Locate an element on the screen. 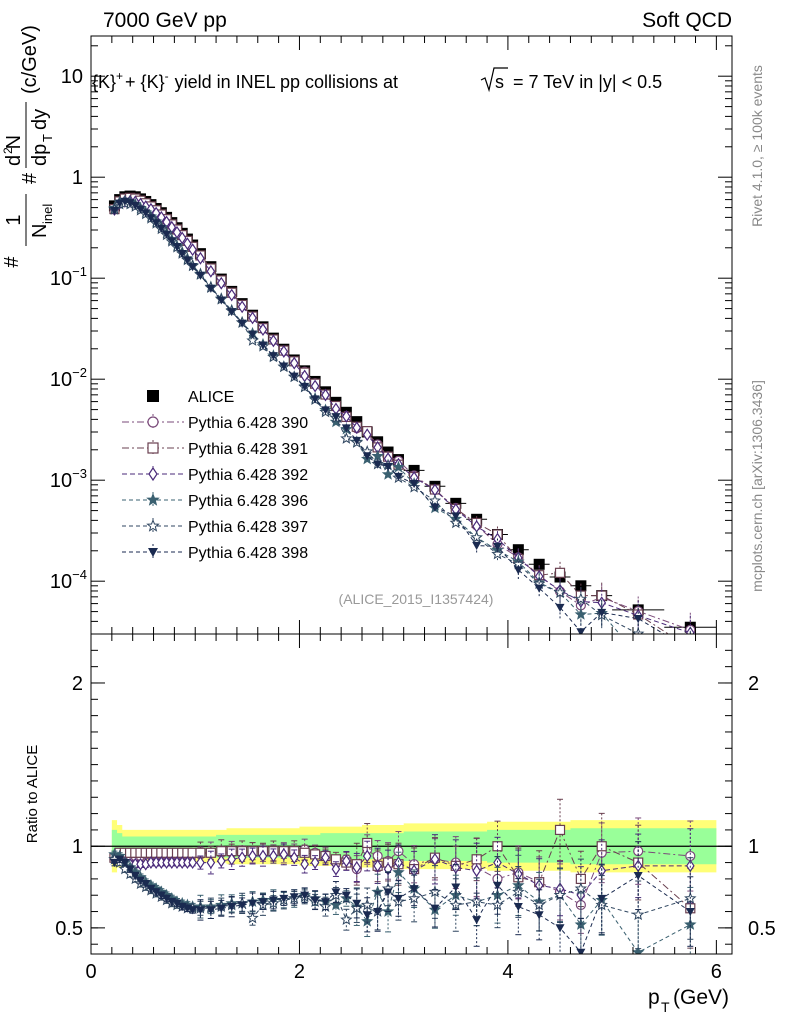 Image resolution: width=786 pixels, height=1024 pixels. ylabel-n: N is located at coordinates (40, 231).